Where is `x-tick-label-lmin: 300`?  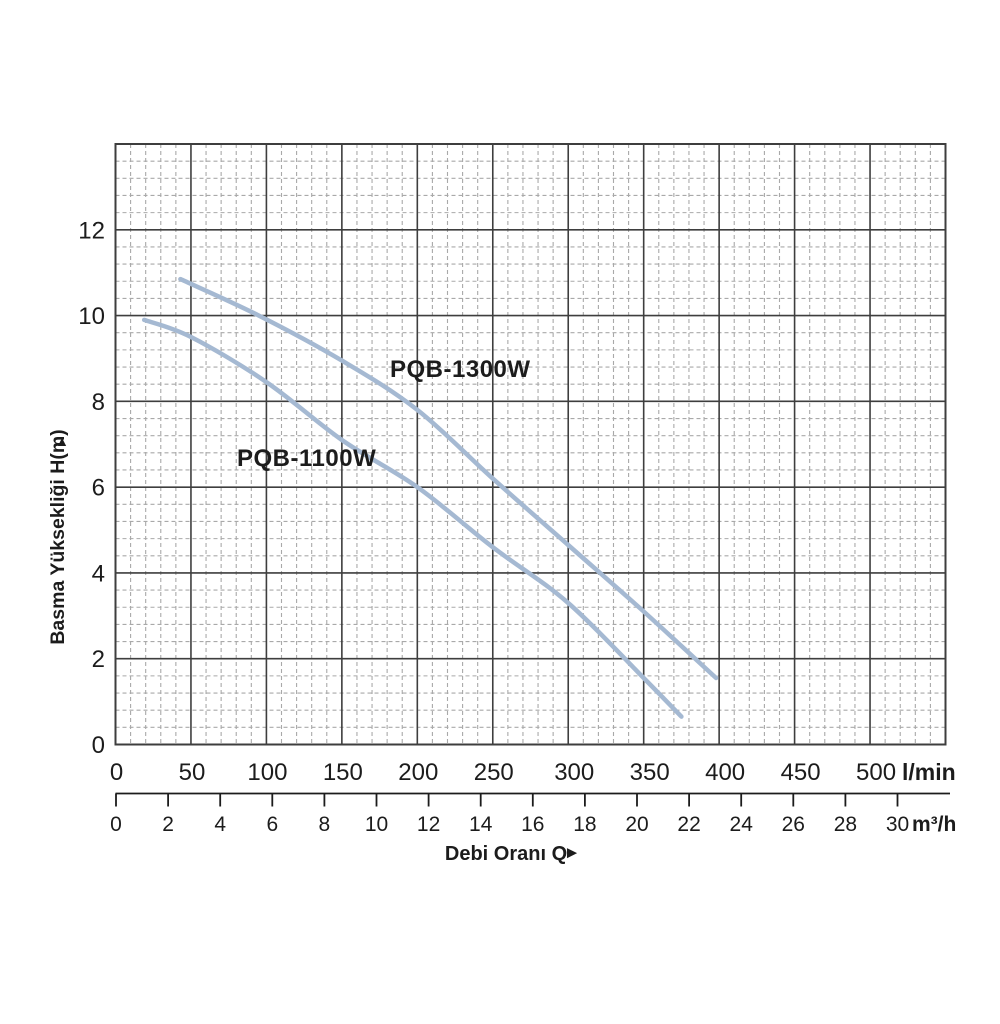 x-tick-label-lmin: 300 is located at coordinates (574, 772).